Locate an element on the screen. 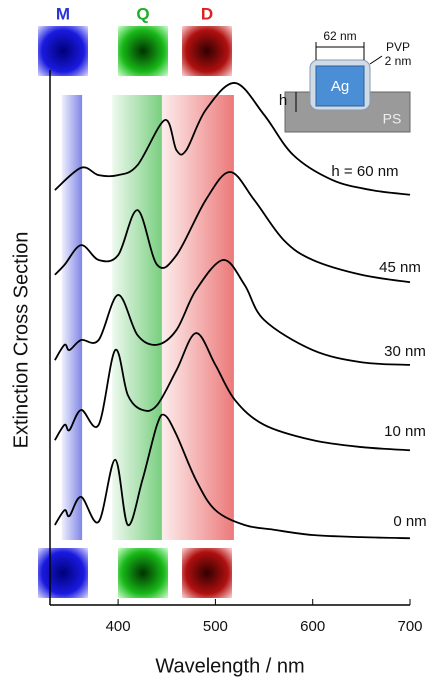 Image resolution: width=436 pixels, height=681 pixels. x-tick-label: 400 is located at coordinates (118, 626).